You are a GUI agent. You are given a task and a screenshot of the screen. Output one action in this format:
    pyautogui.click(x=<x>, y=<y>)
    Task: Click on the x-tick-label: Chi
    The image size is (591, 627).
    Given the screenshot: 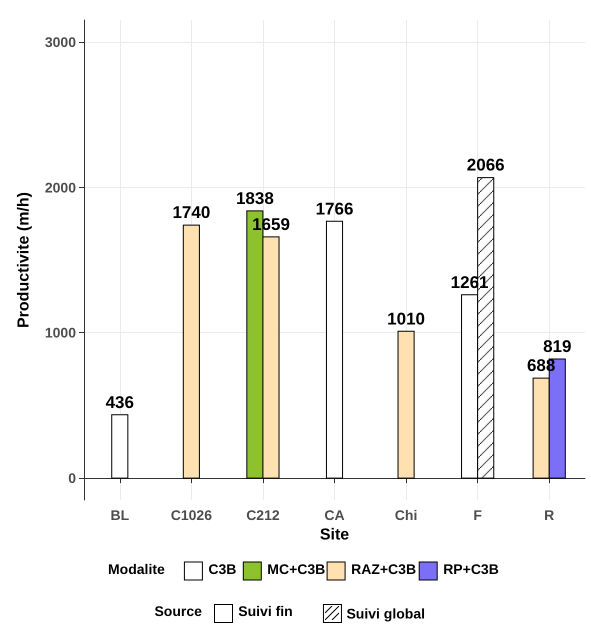 What is the action you would take?
    pyautogui.click(x=406, y=515)
    